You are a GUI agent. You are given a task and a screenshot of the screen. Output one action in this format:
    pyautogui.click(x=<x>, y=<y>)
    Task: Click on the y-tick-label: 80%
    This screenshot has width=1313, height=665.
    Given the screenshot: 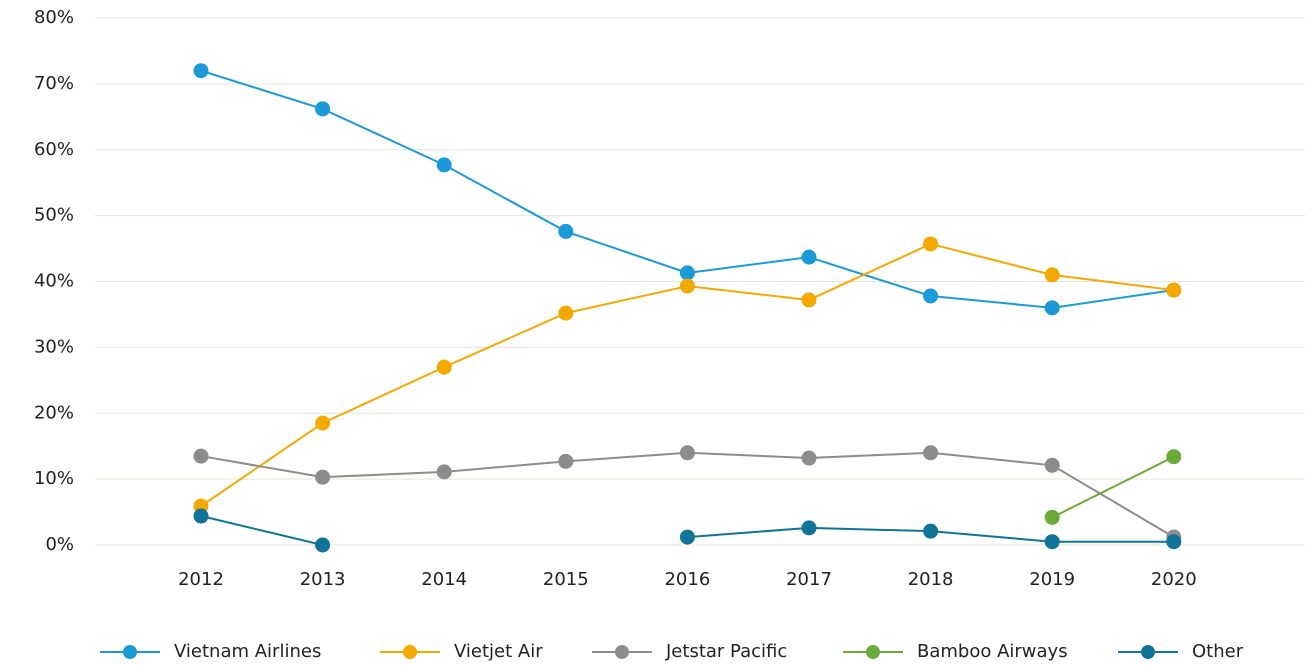 What is the action you would take?
    pyautogui.click(x=54, y=17)
    